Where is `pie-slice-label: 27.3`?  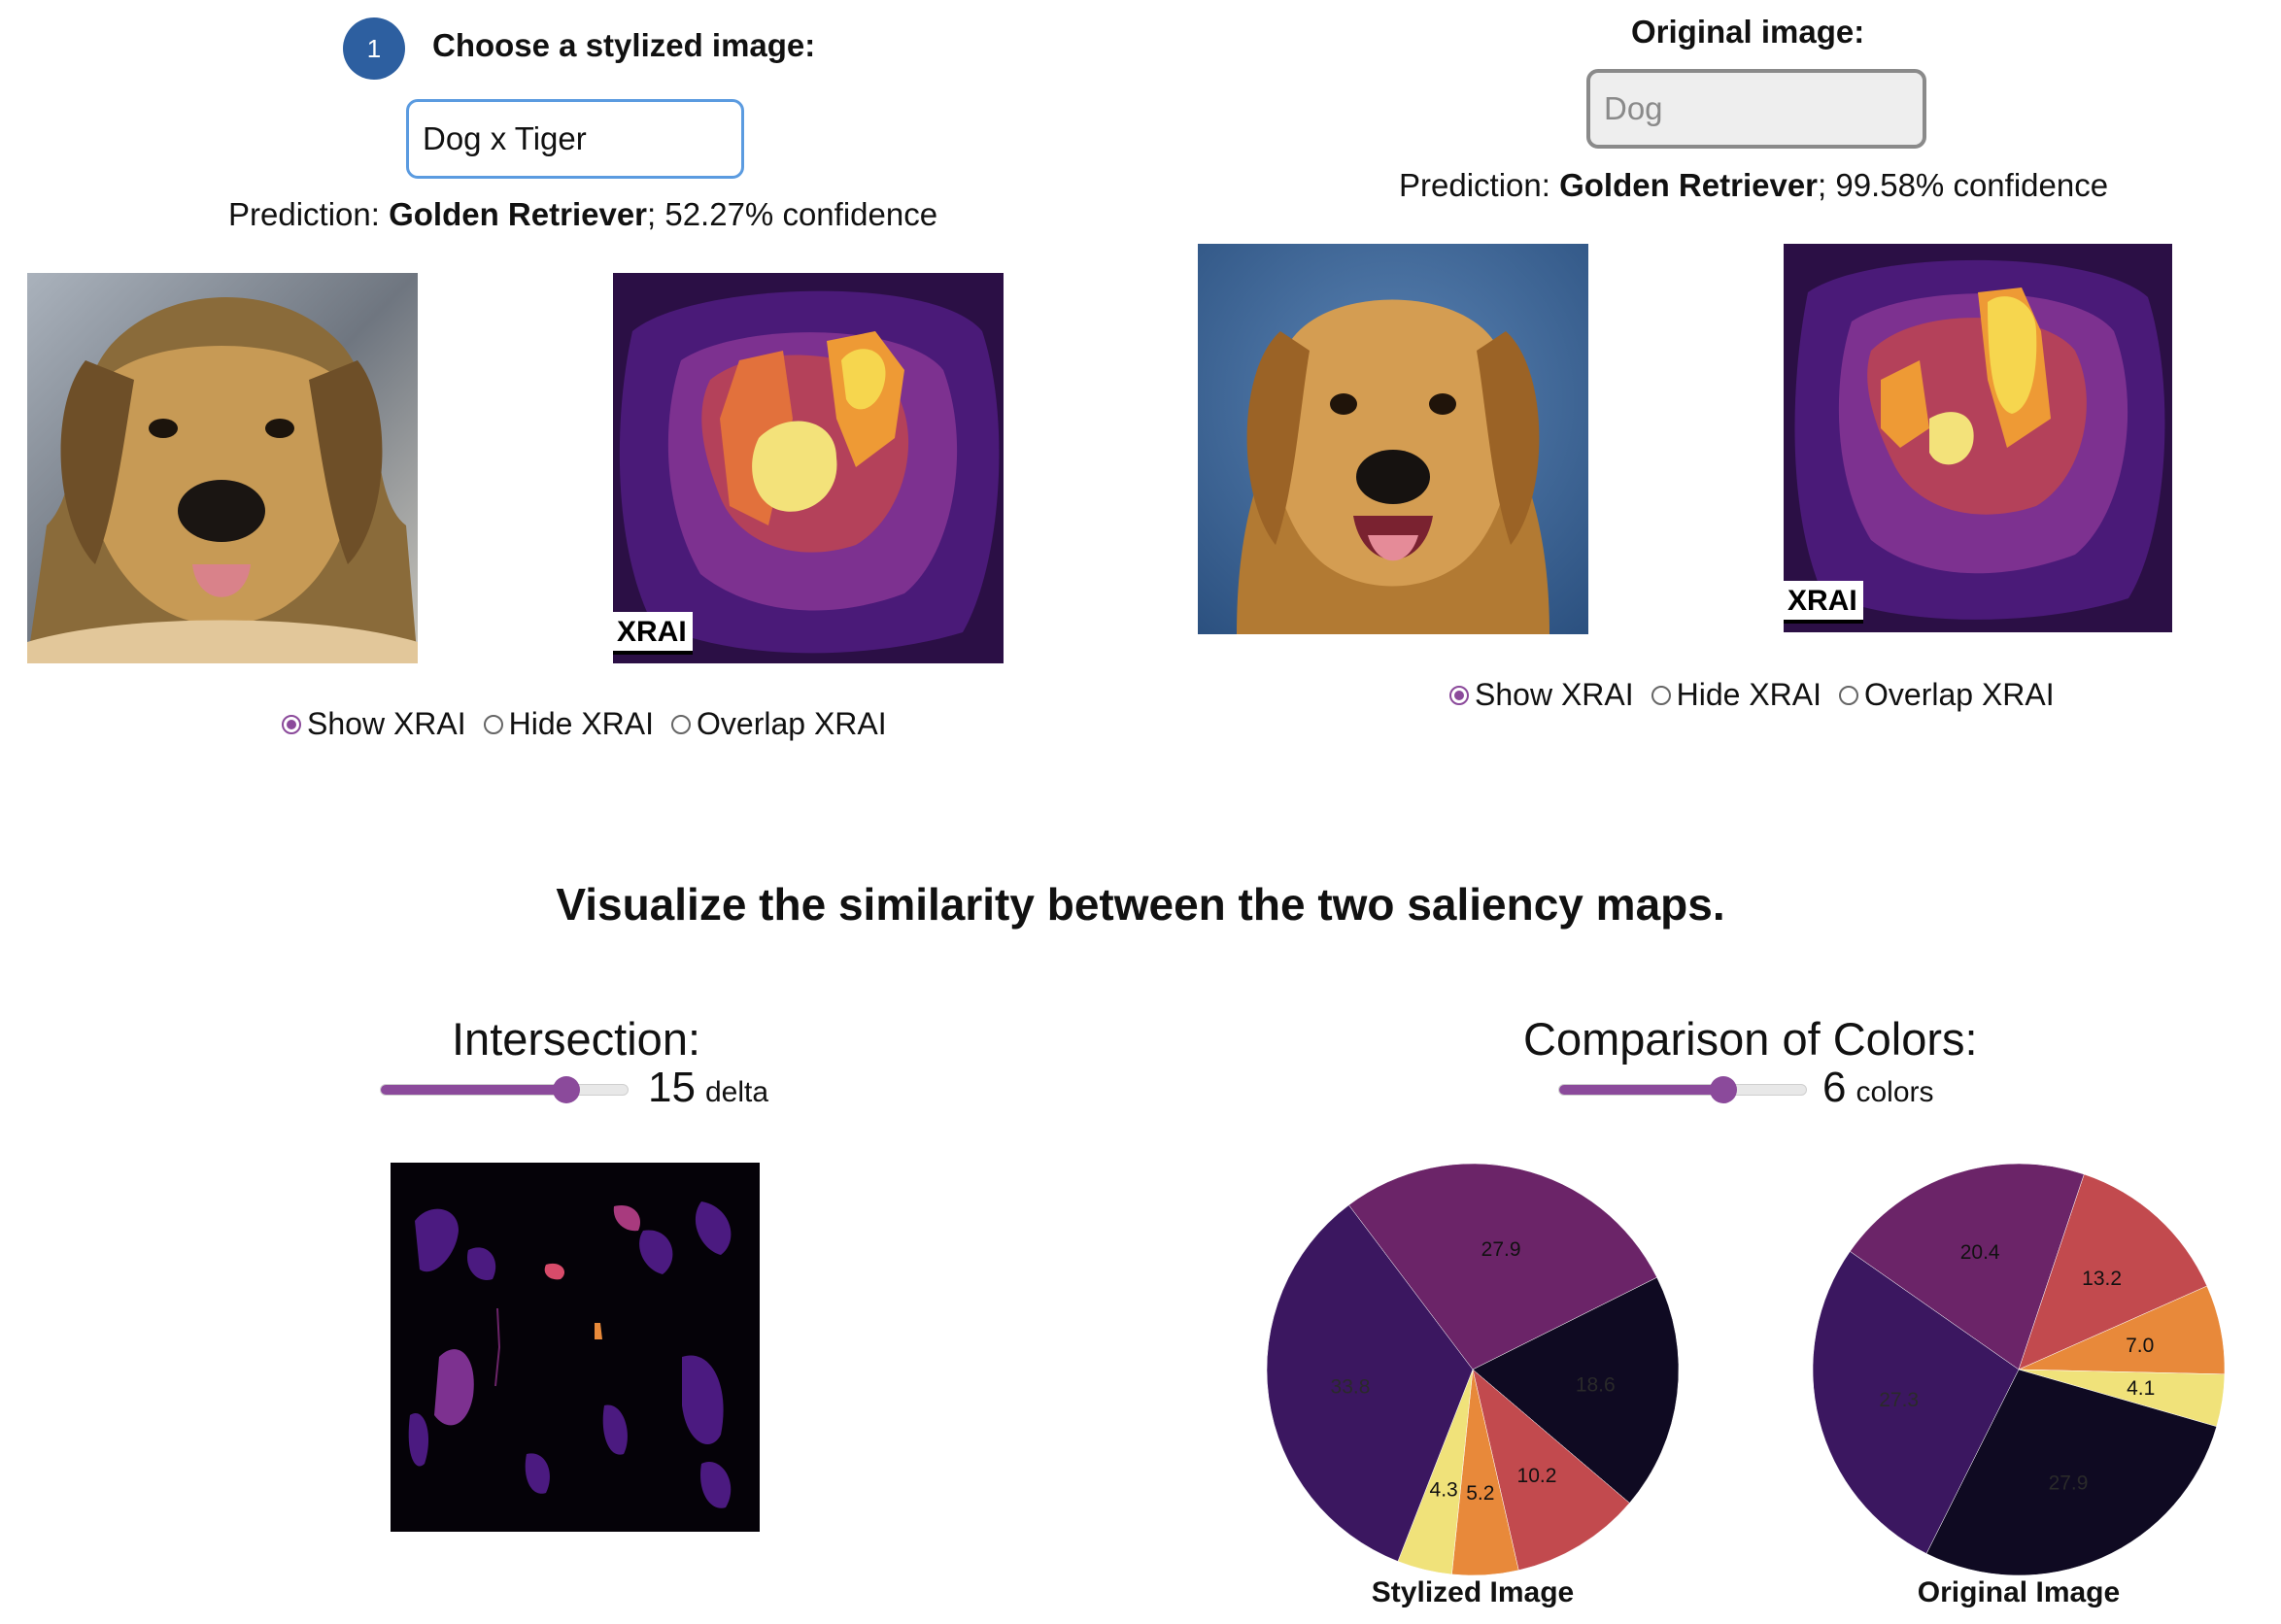 pie-slice-label: 27.3 is located at coordinates (1899, 1400).